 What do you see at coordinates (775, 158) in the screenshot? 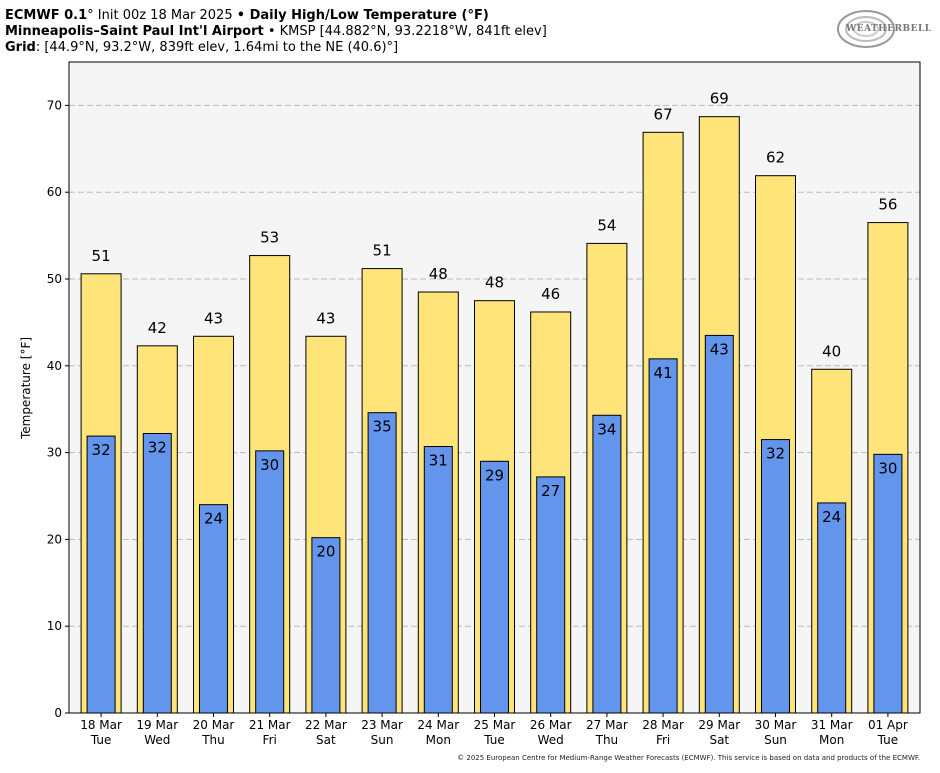
I see `high-temp-label: 62` at bounding box center [775, 158].